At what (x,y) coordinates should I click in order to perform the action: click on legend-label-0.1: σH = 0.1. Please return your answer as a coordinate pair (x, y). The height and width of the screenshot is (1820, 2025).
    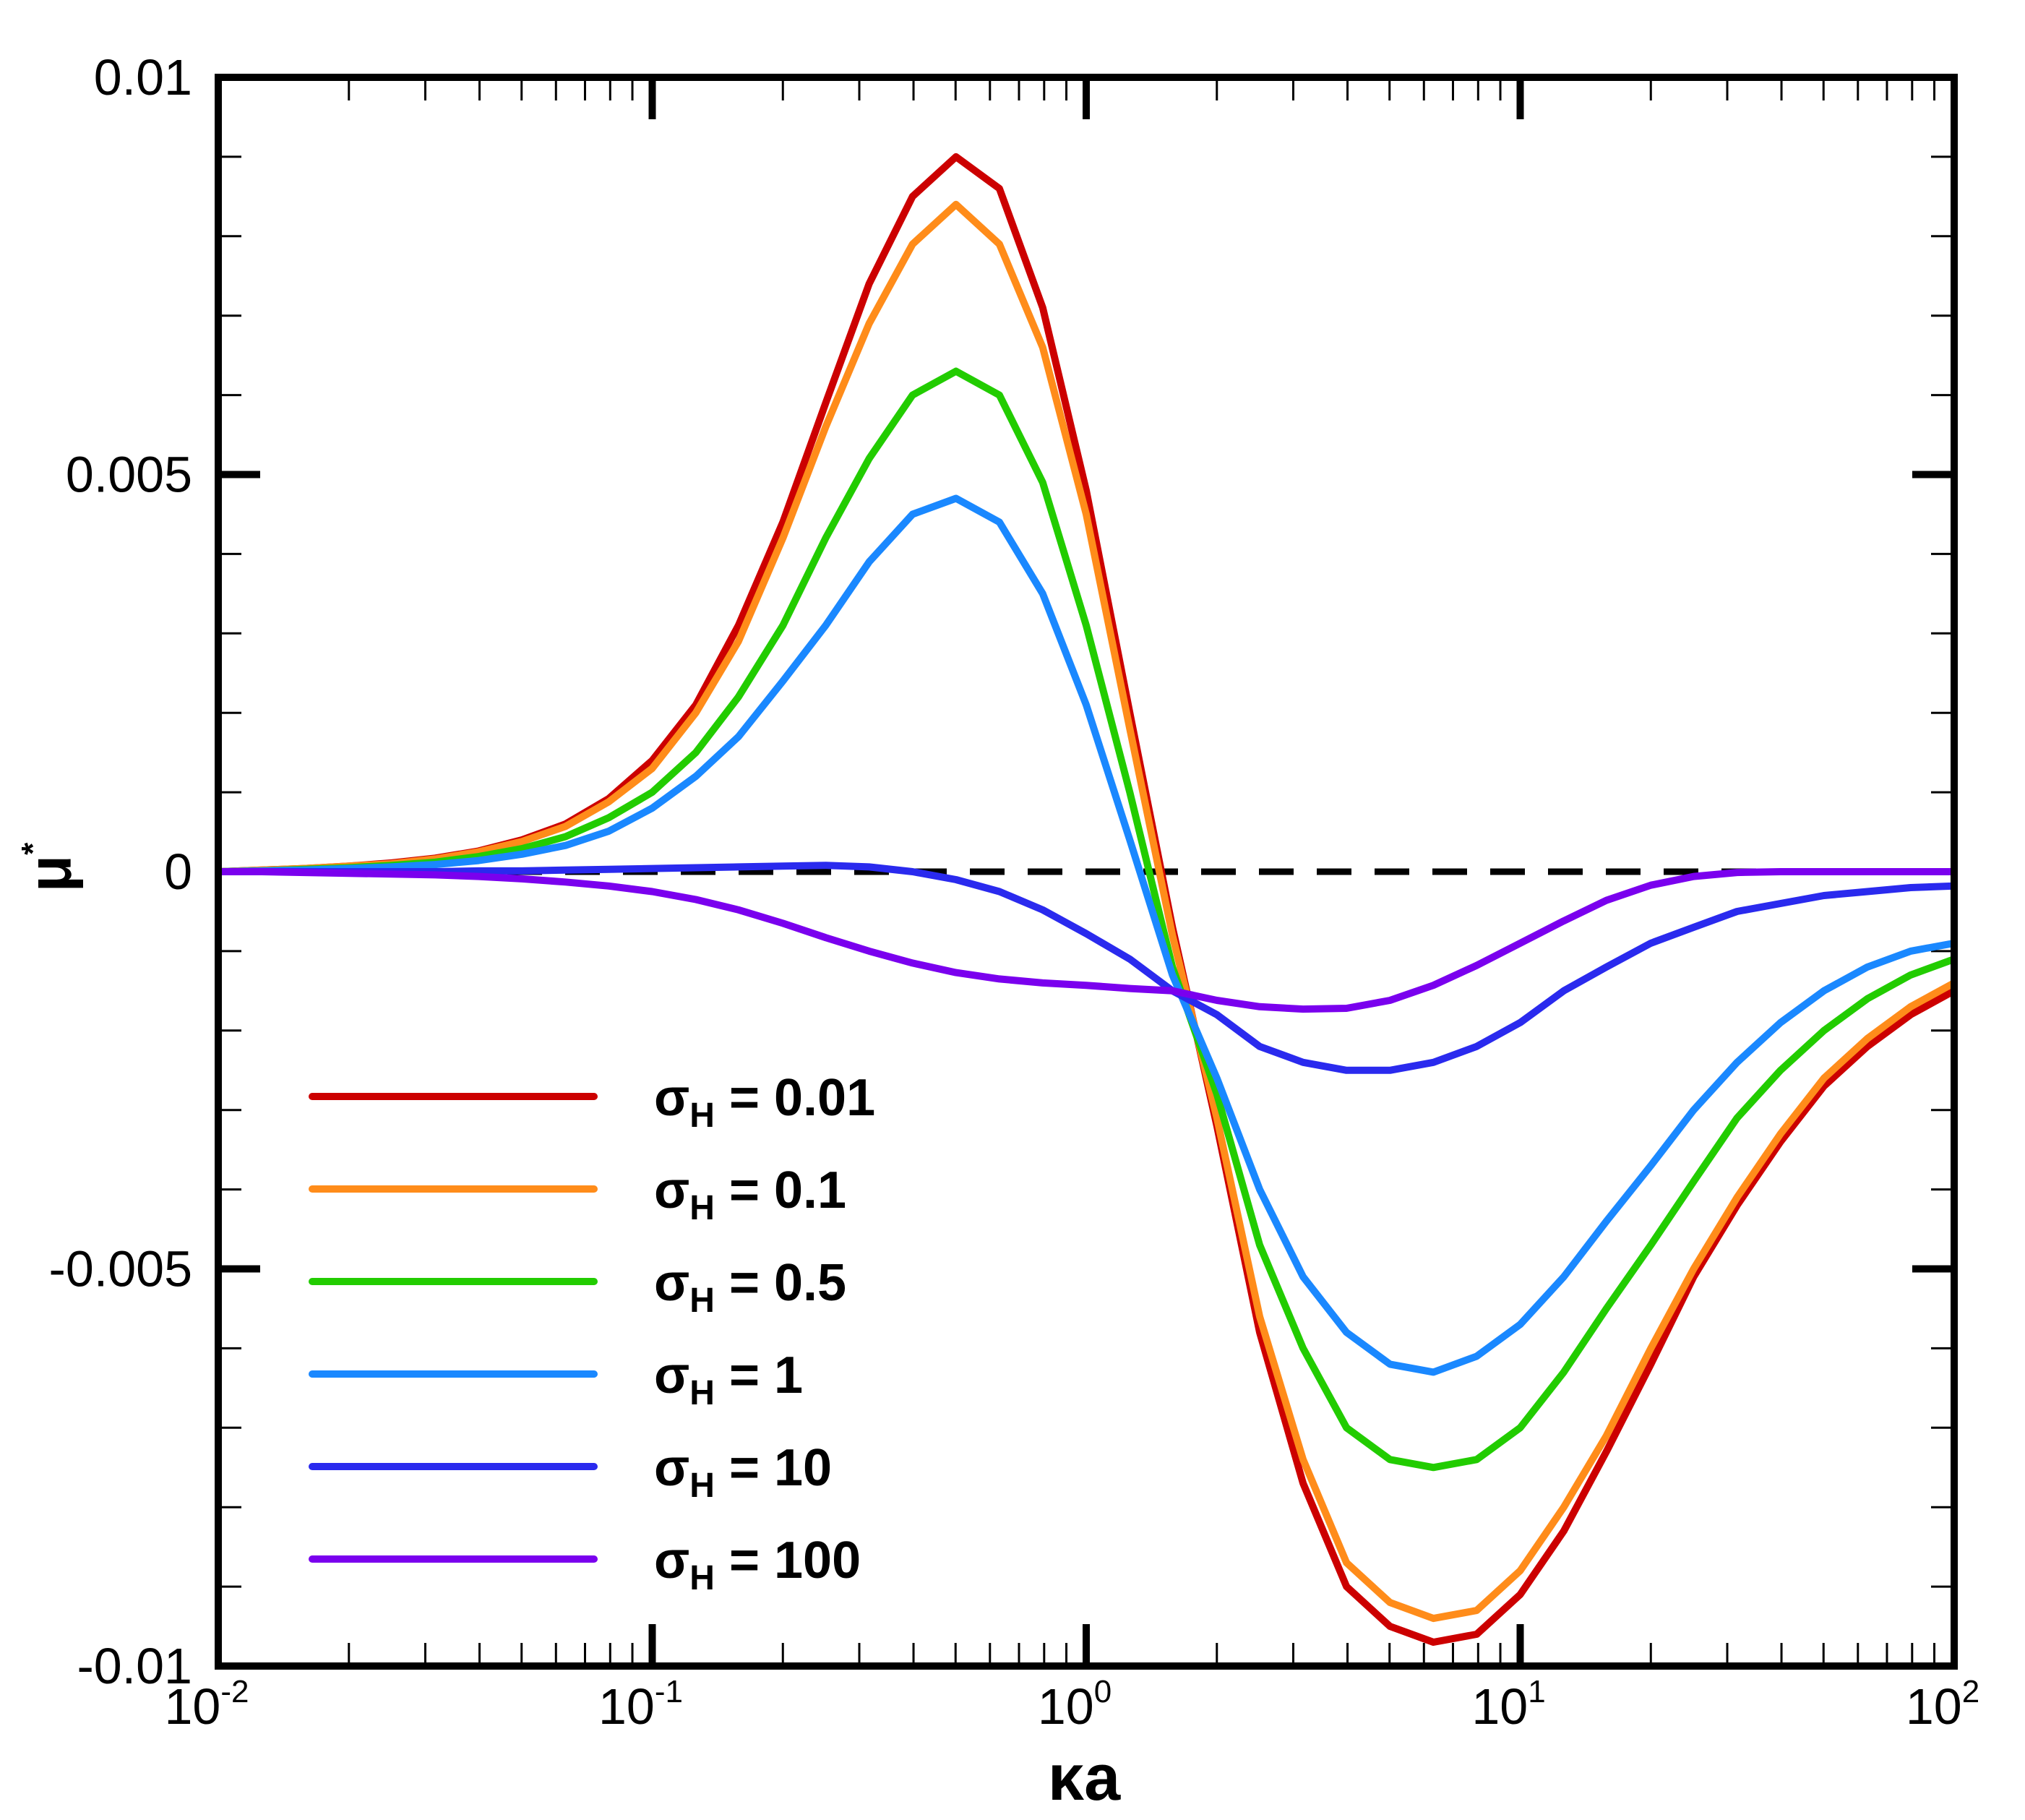
    Looking at the image, I should click on (750, 1194).